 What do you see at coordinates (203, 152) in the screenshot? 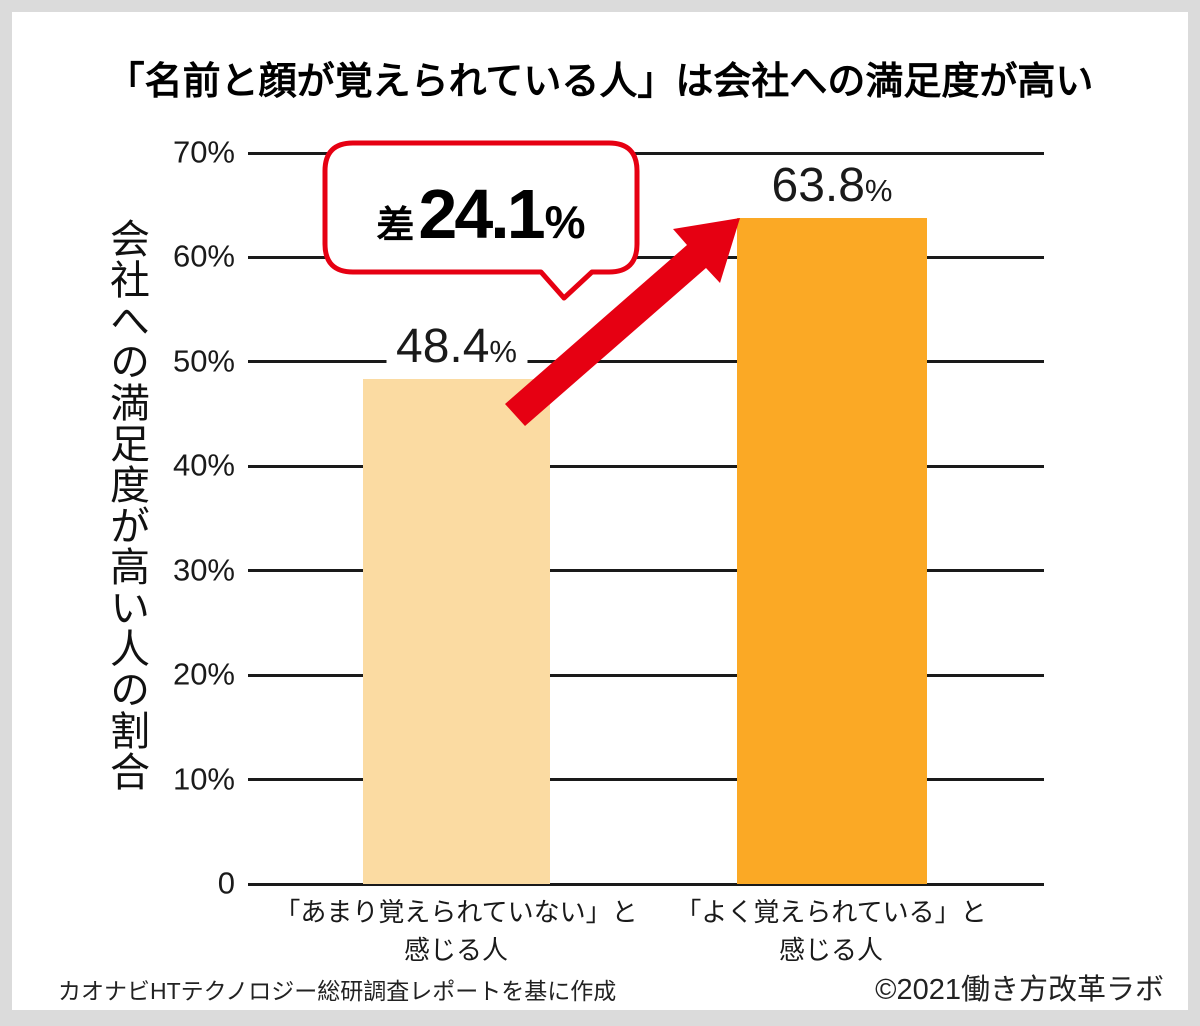
I see `y-tick-label-70: 70%` at bounding box center [203, 152].